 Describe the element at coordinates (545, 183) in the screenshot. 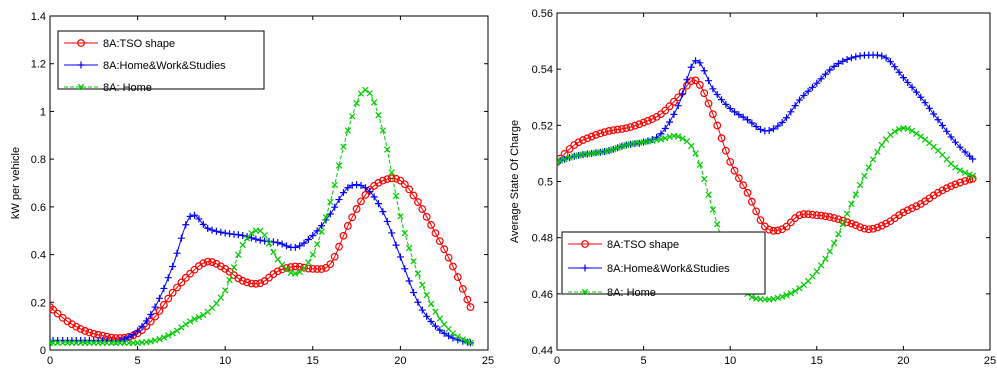

I see `y-tick-label: 0.5` at that location.